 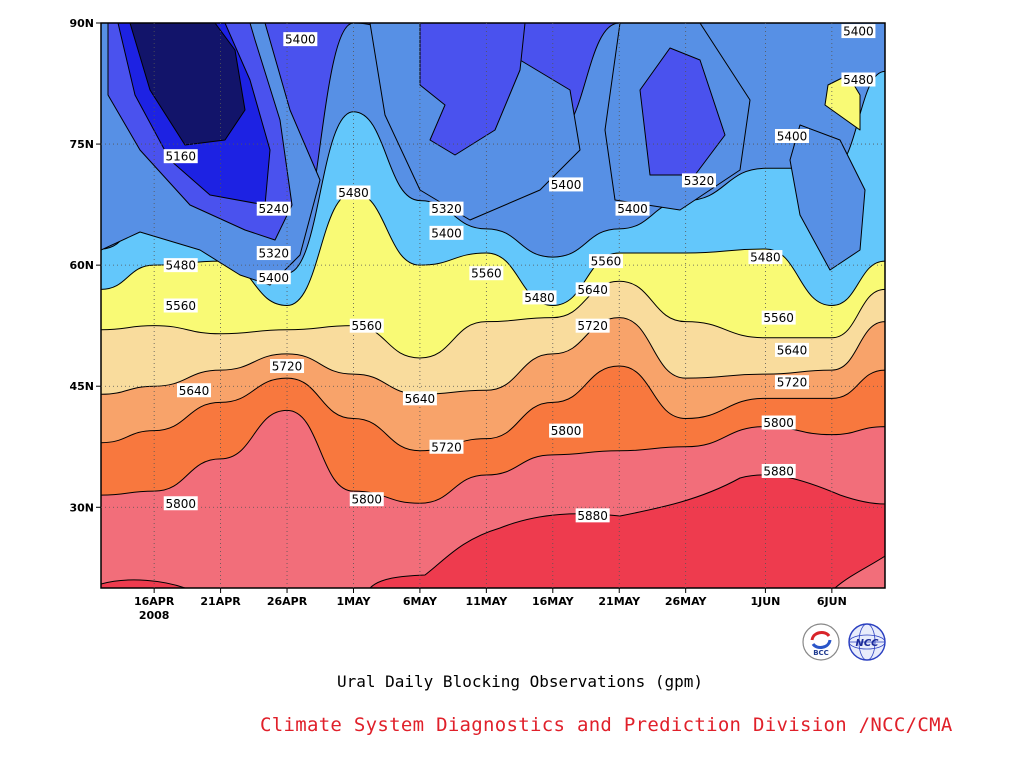 I want to click on x-year-label: 2008, so click(x=154, y=615).